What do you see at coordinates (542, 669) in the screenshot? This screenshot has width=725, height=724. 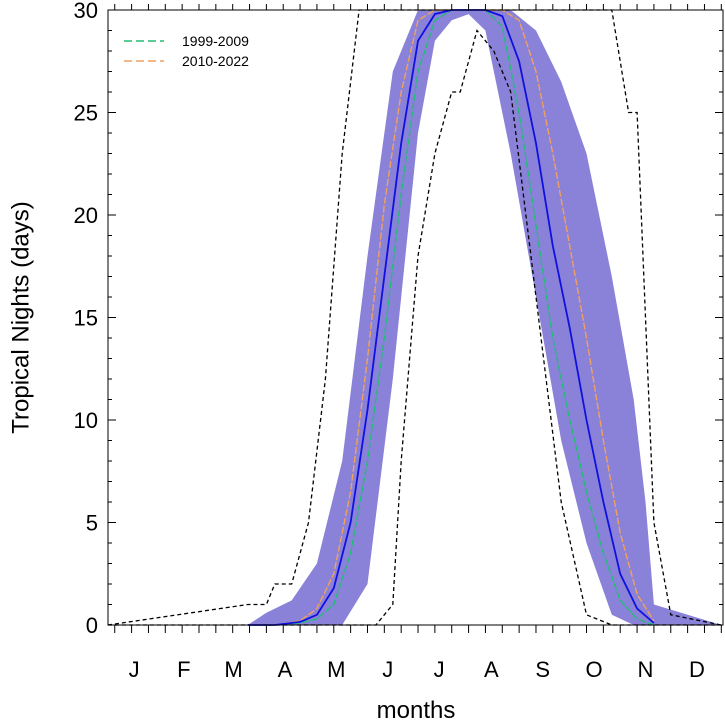 I see `x-tick-label: S` at bounding box center [542, 669].